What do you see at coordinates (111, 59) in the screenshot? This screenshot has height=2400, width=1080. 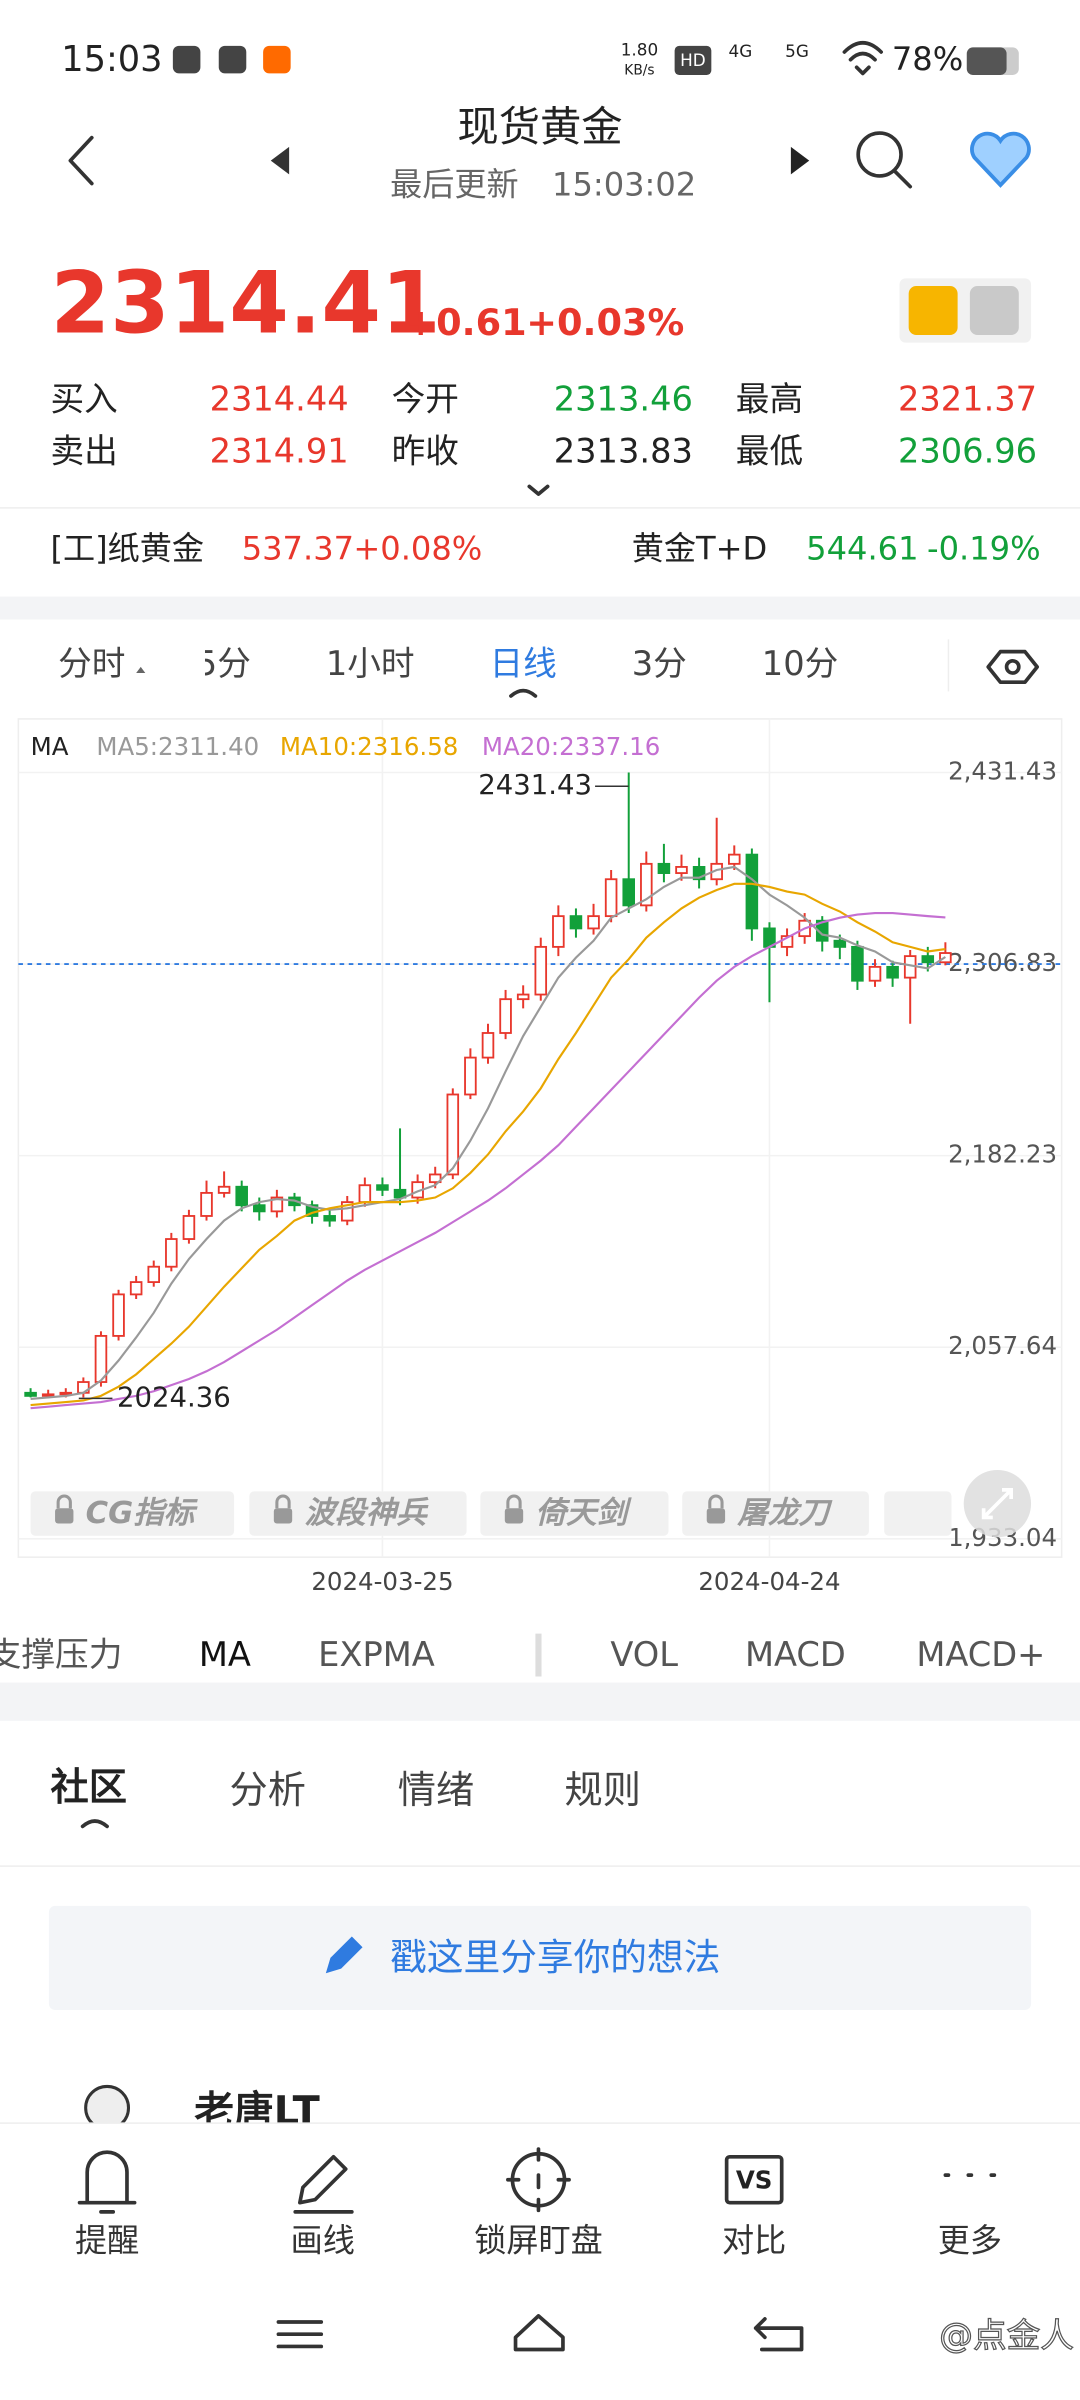 I see `status-time: 15:03` at bounding box center [111, 59].